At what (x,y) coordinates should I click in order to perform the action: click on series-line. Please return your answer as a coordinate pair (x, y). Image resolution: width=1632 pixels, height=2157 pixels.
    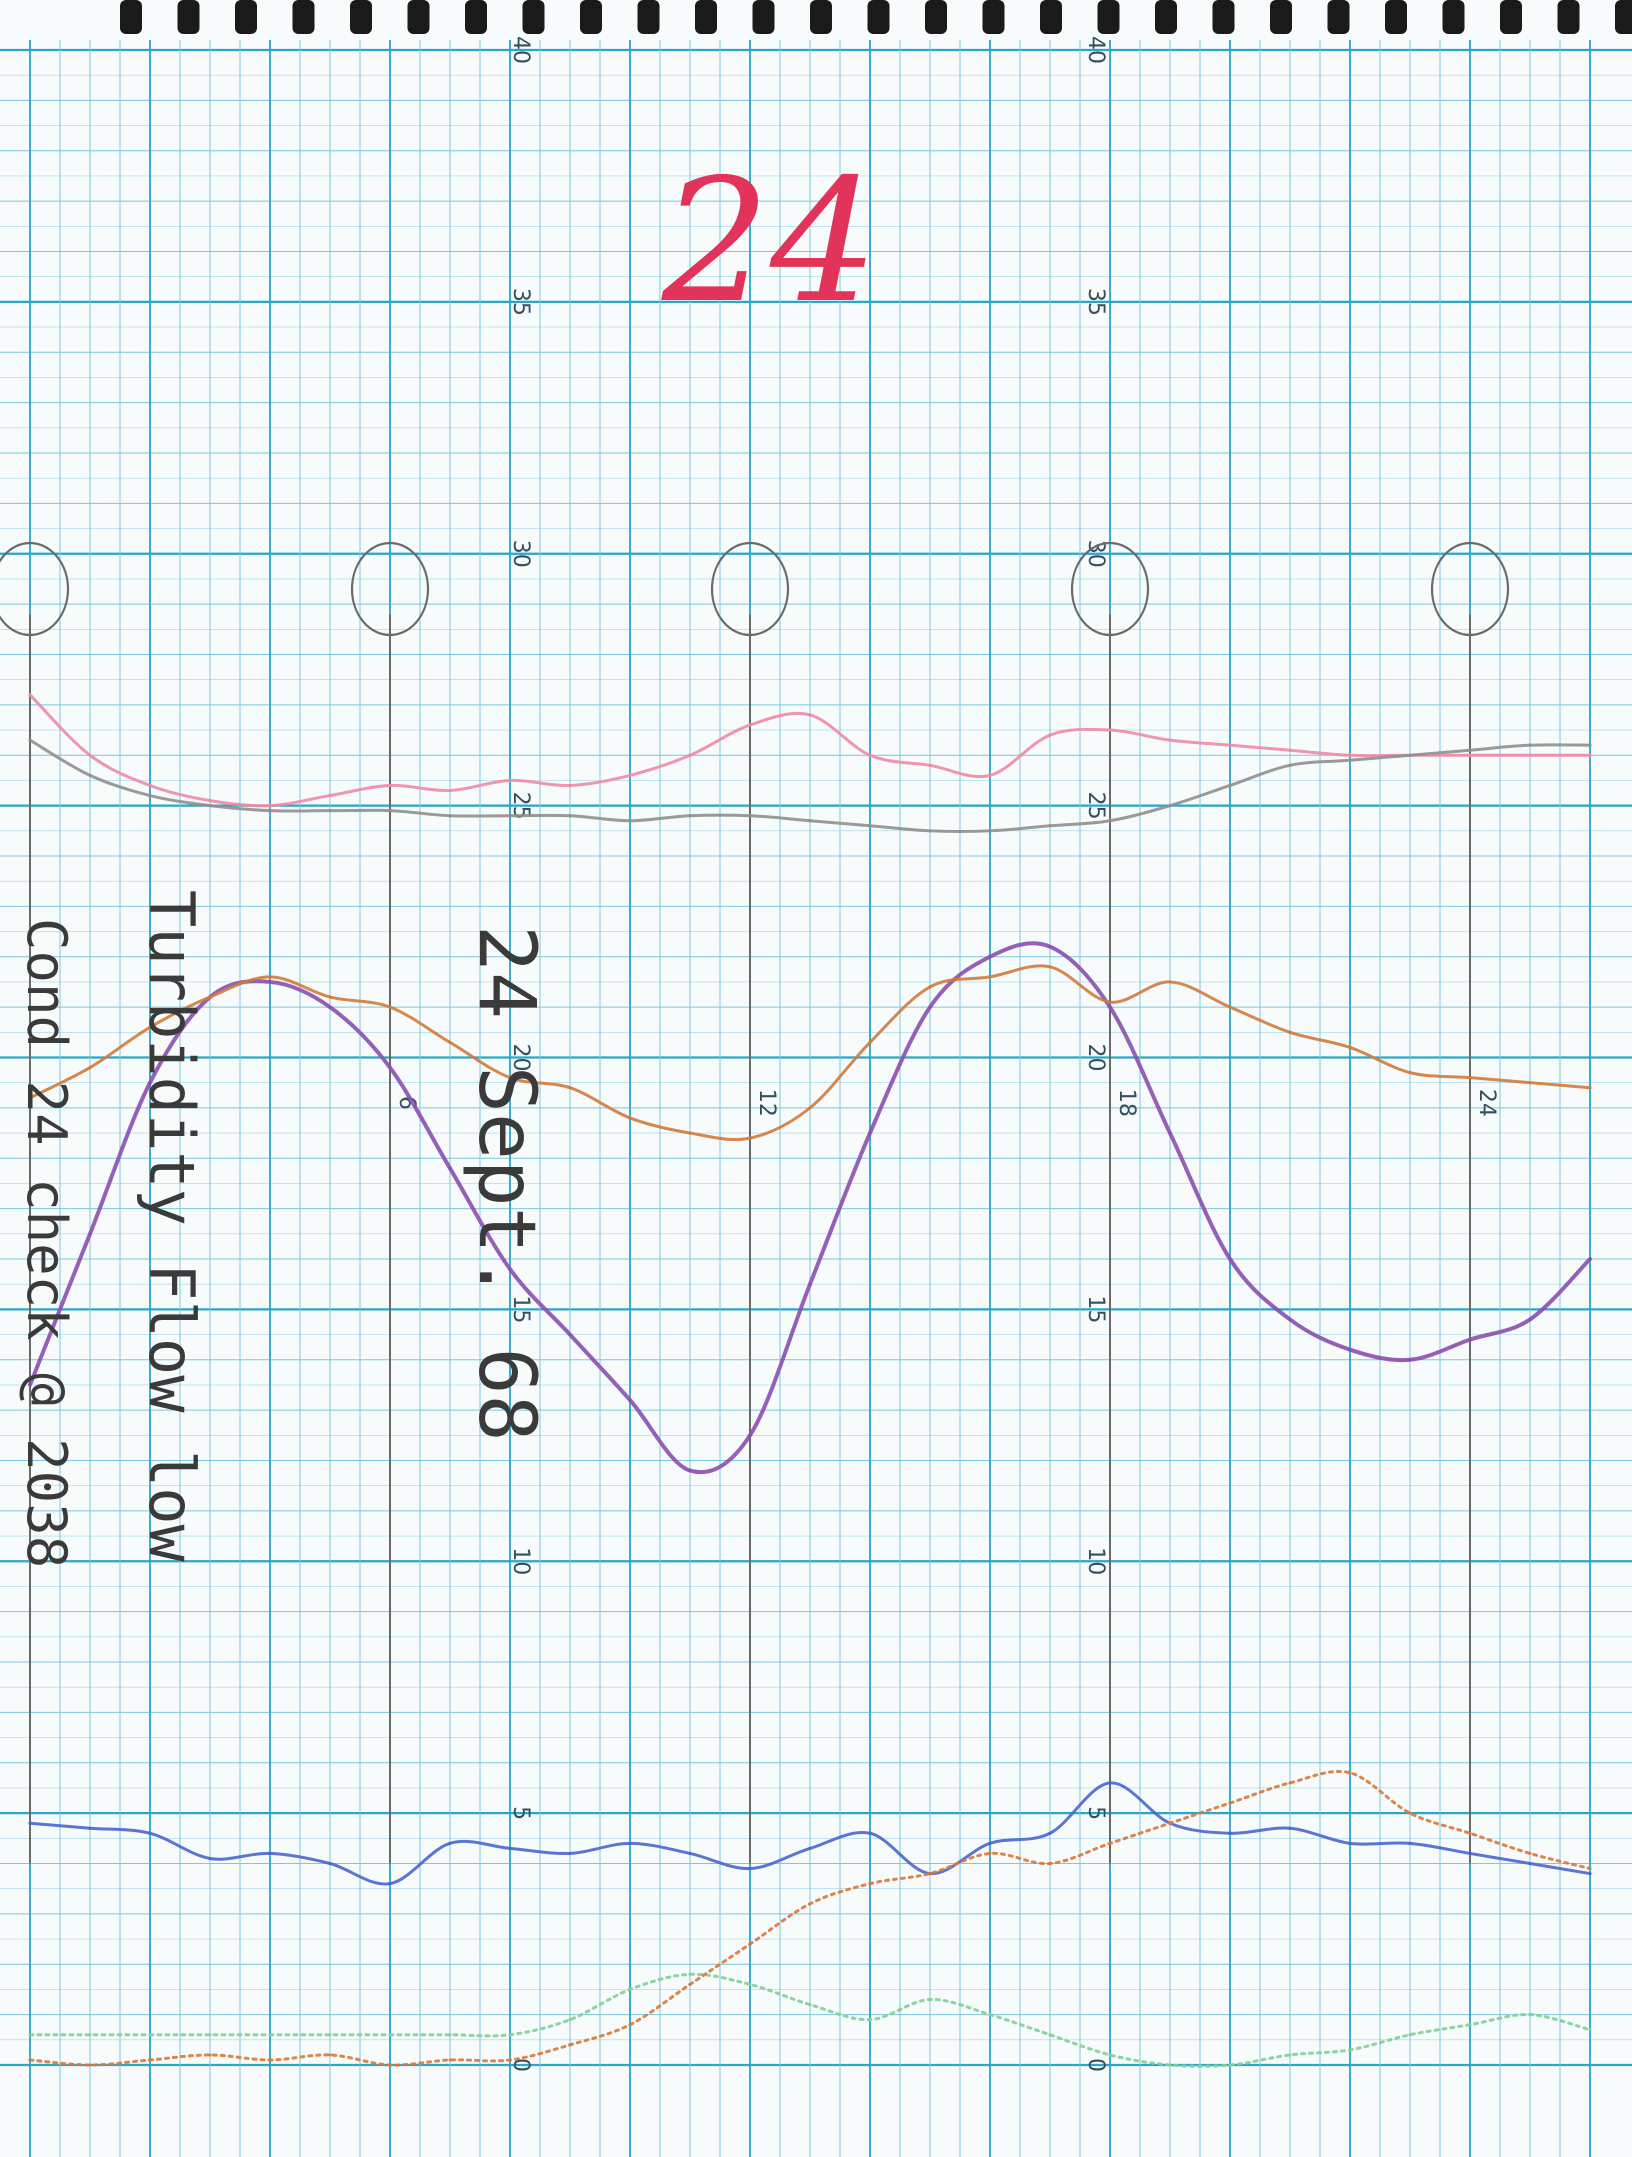
    Looking at the image, I should click on (810, 1833).